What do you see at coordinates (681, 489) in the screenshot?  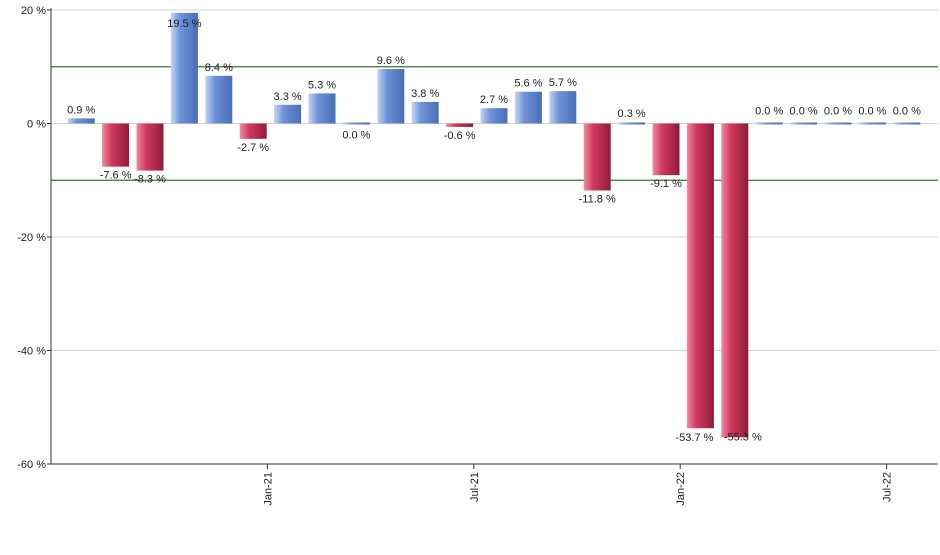 I see `x-tick-label-2: Jan-22` at bounding box center [681, 489].